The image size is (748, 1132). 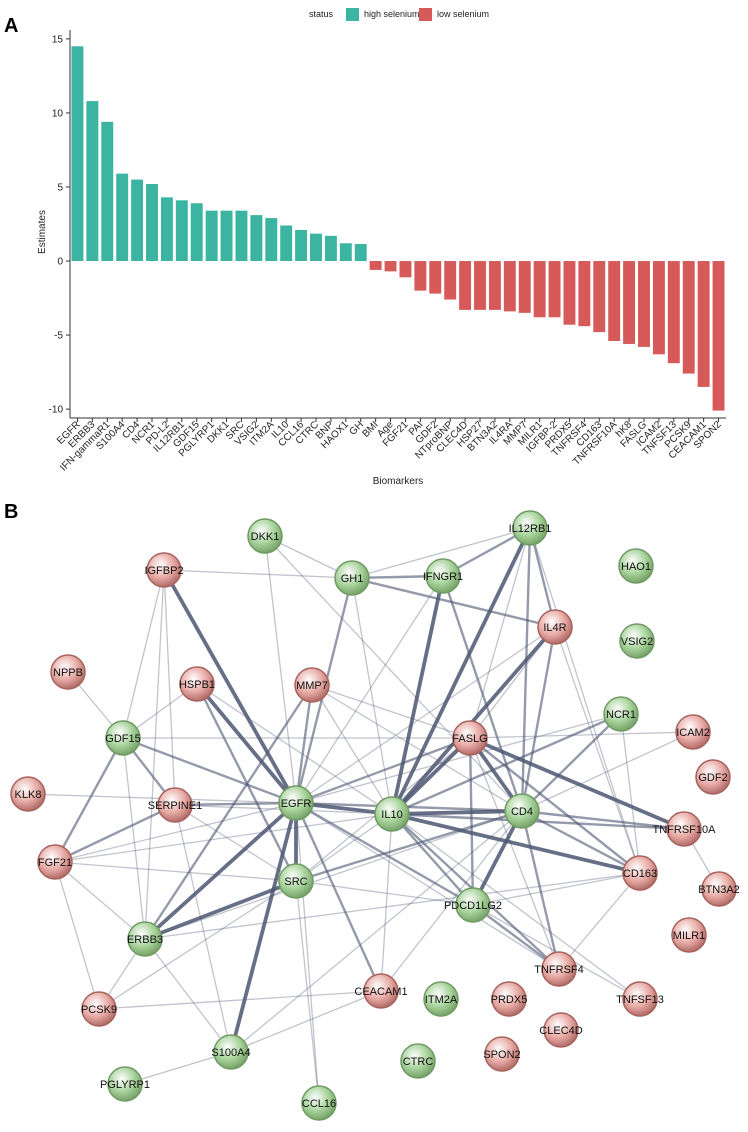 I want to click on node-src: SRC, so click(x=296, y=881).